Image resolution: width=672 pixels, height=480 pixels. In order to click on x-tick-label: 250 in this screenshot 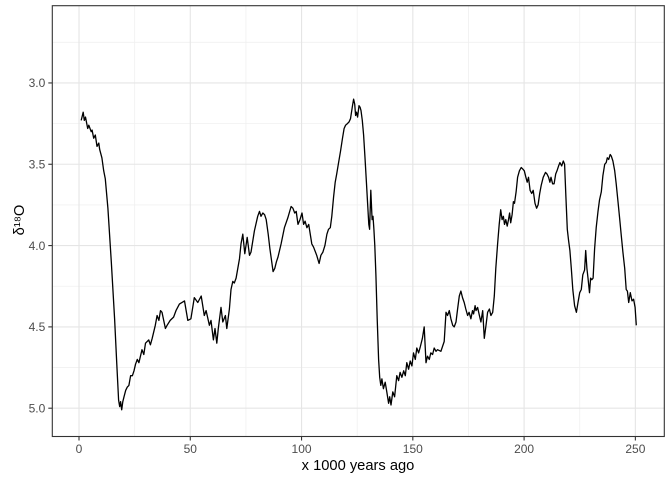, I will do `click(635, 449)`.